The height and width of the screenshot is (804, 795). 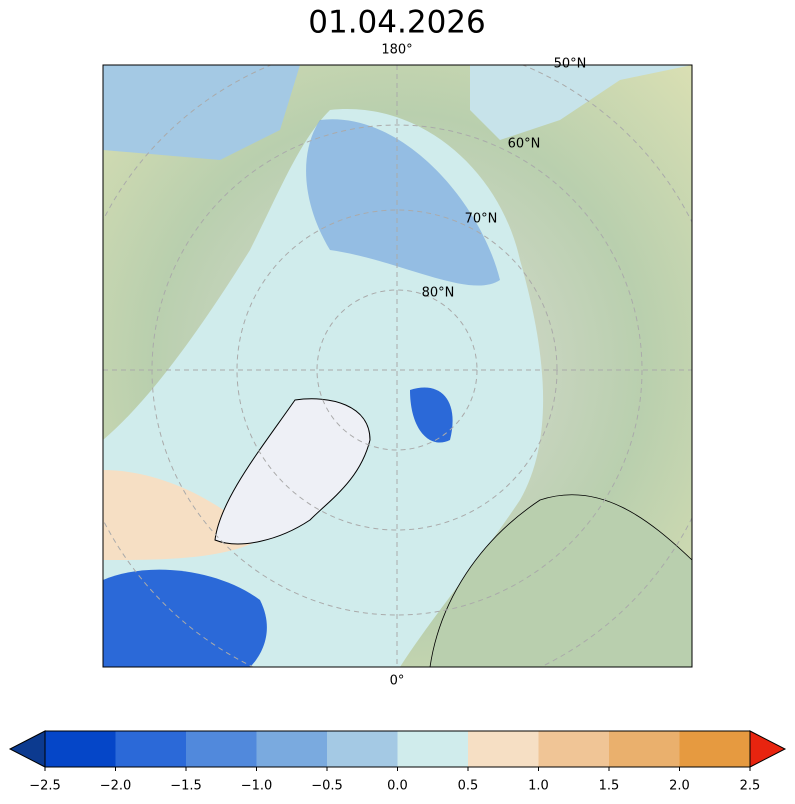 I want to click on lat-label: 60°N, so click(x=524, y=144).